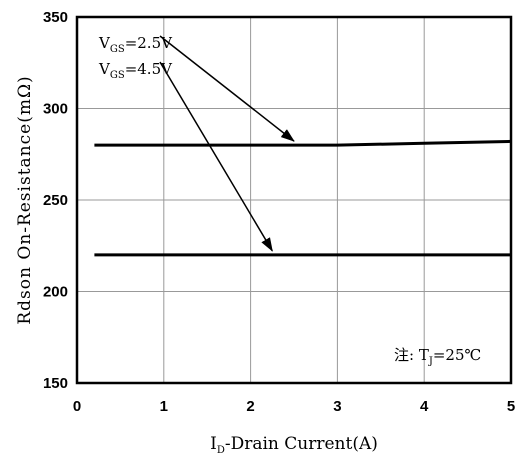  What do you see at coordinates (55, 17) in the screenshot?
I see `y-tick-label-4: 350` at bounding box center [55, 17].